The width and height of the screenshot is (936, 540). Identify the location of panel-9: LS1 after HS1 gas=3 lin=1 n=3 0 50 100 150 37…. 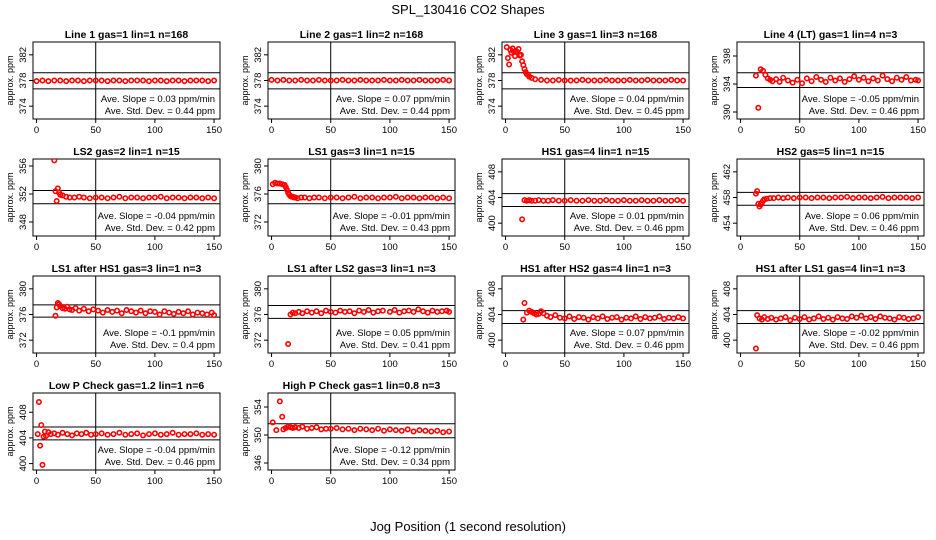
(113, 316).